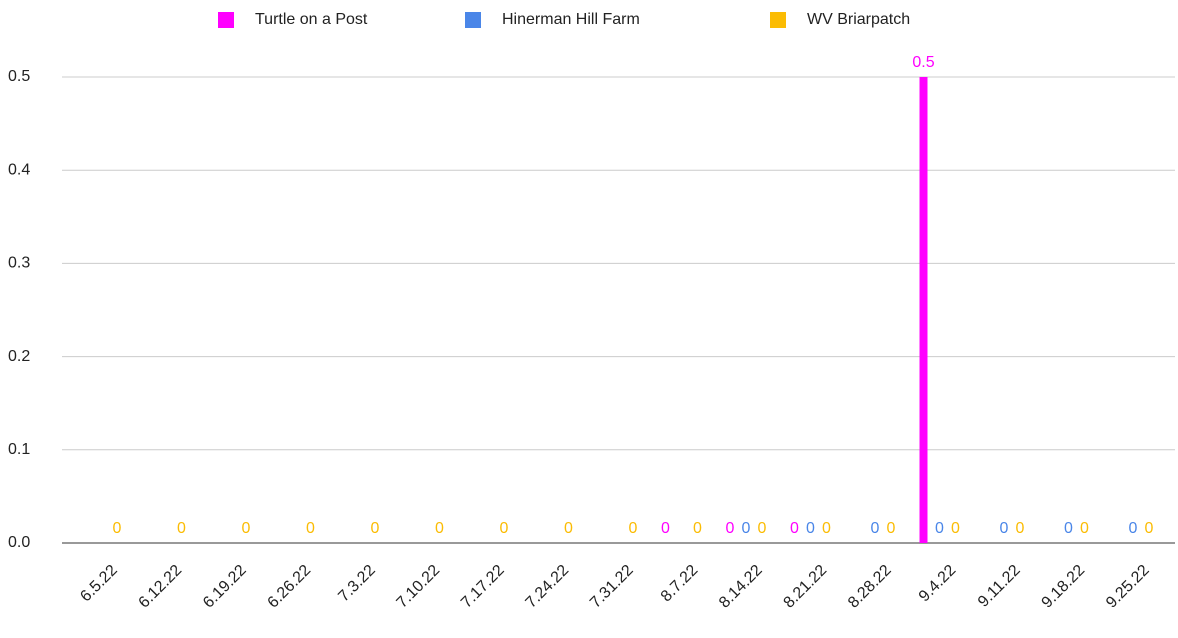 The image size is (1178, 638). I want to click on y-tick-label: 0.5, so click(19, 76).